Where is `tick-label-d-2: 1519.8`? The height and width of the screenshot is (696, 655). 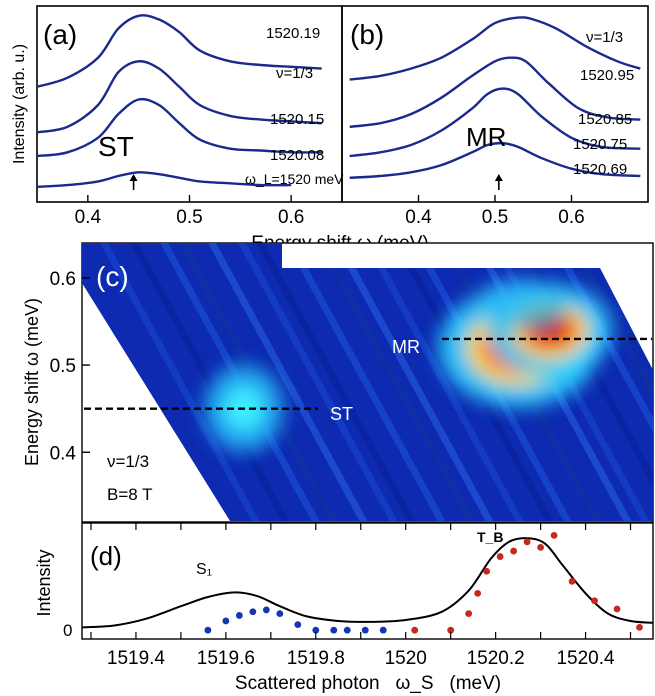
tick-label-d-2: 1519.8 is located at coordinates (316, 658).